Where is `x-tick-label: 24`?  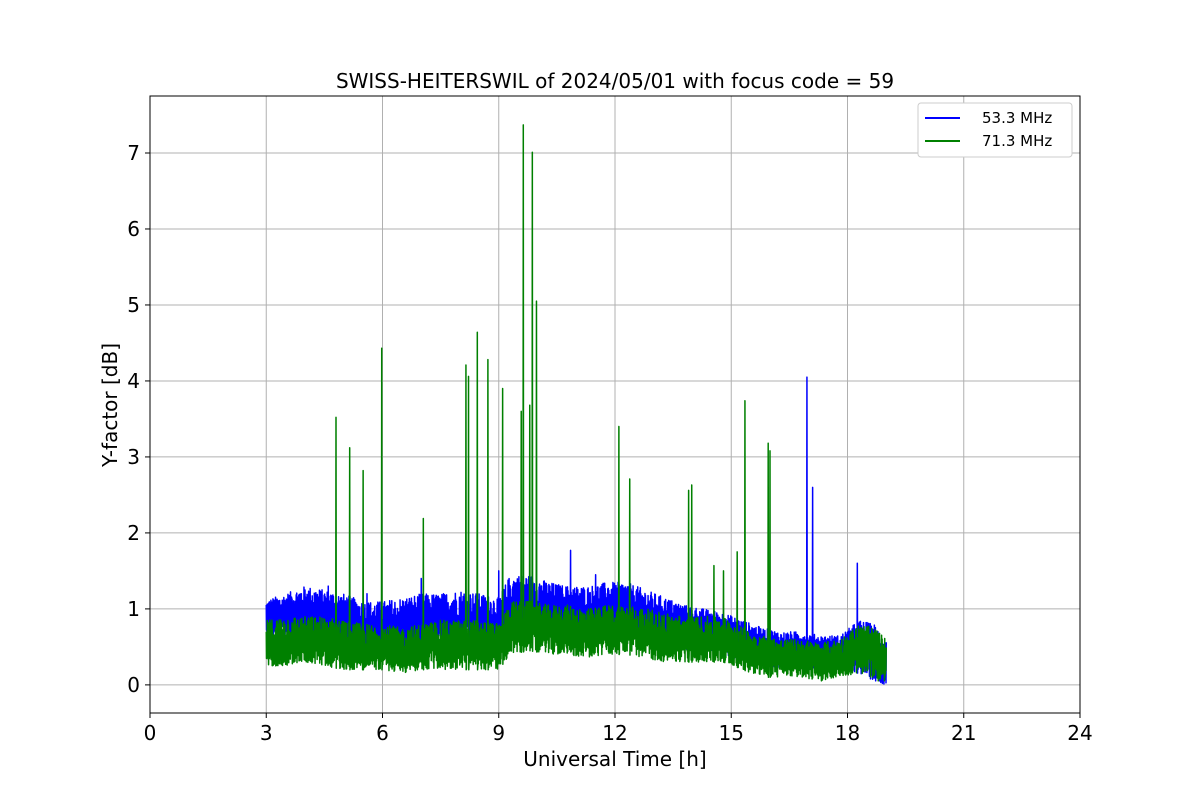
x-tick-label: 24 is located at coordinates (1079, 733).